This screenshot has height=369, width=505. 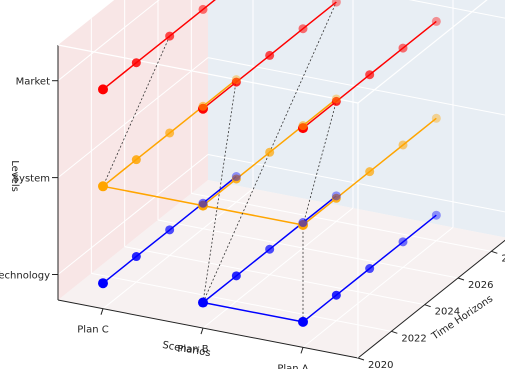 I want to click on y-tick-label: 2028, so click(x=503, y=258).